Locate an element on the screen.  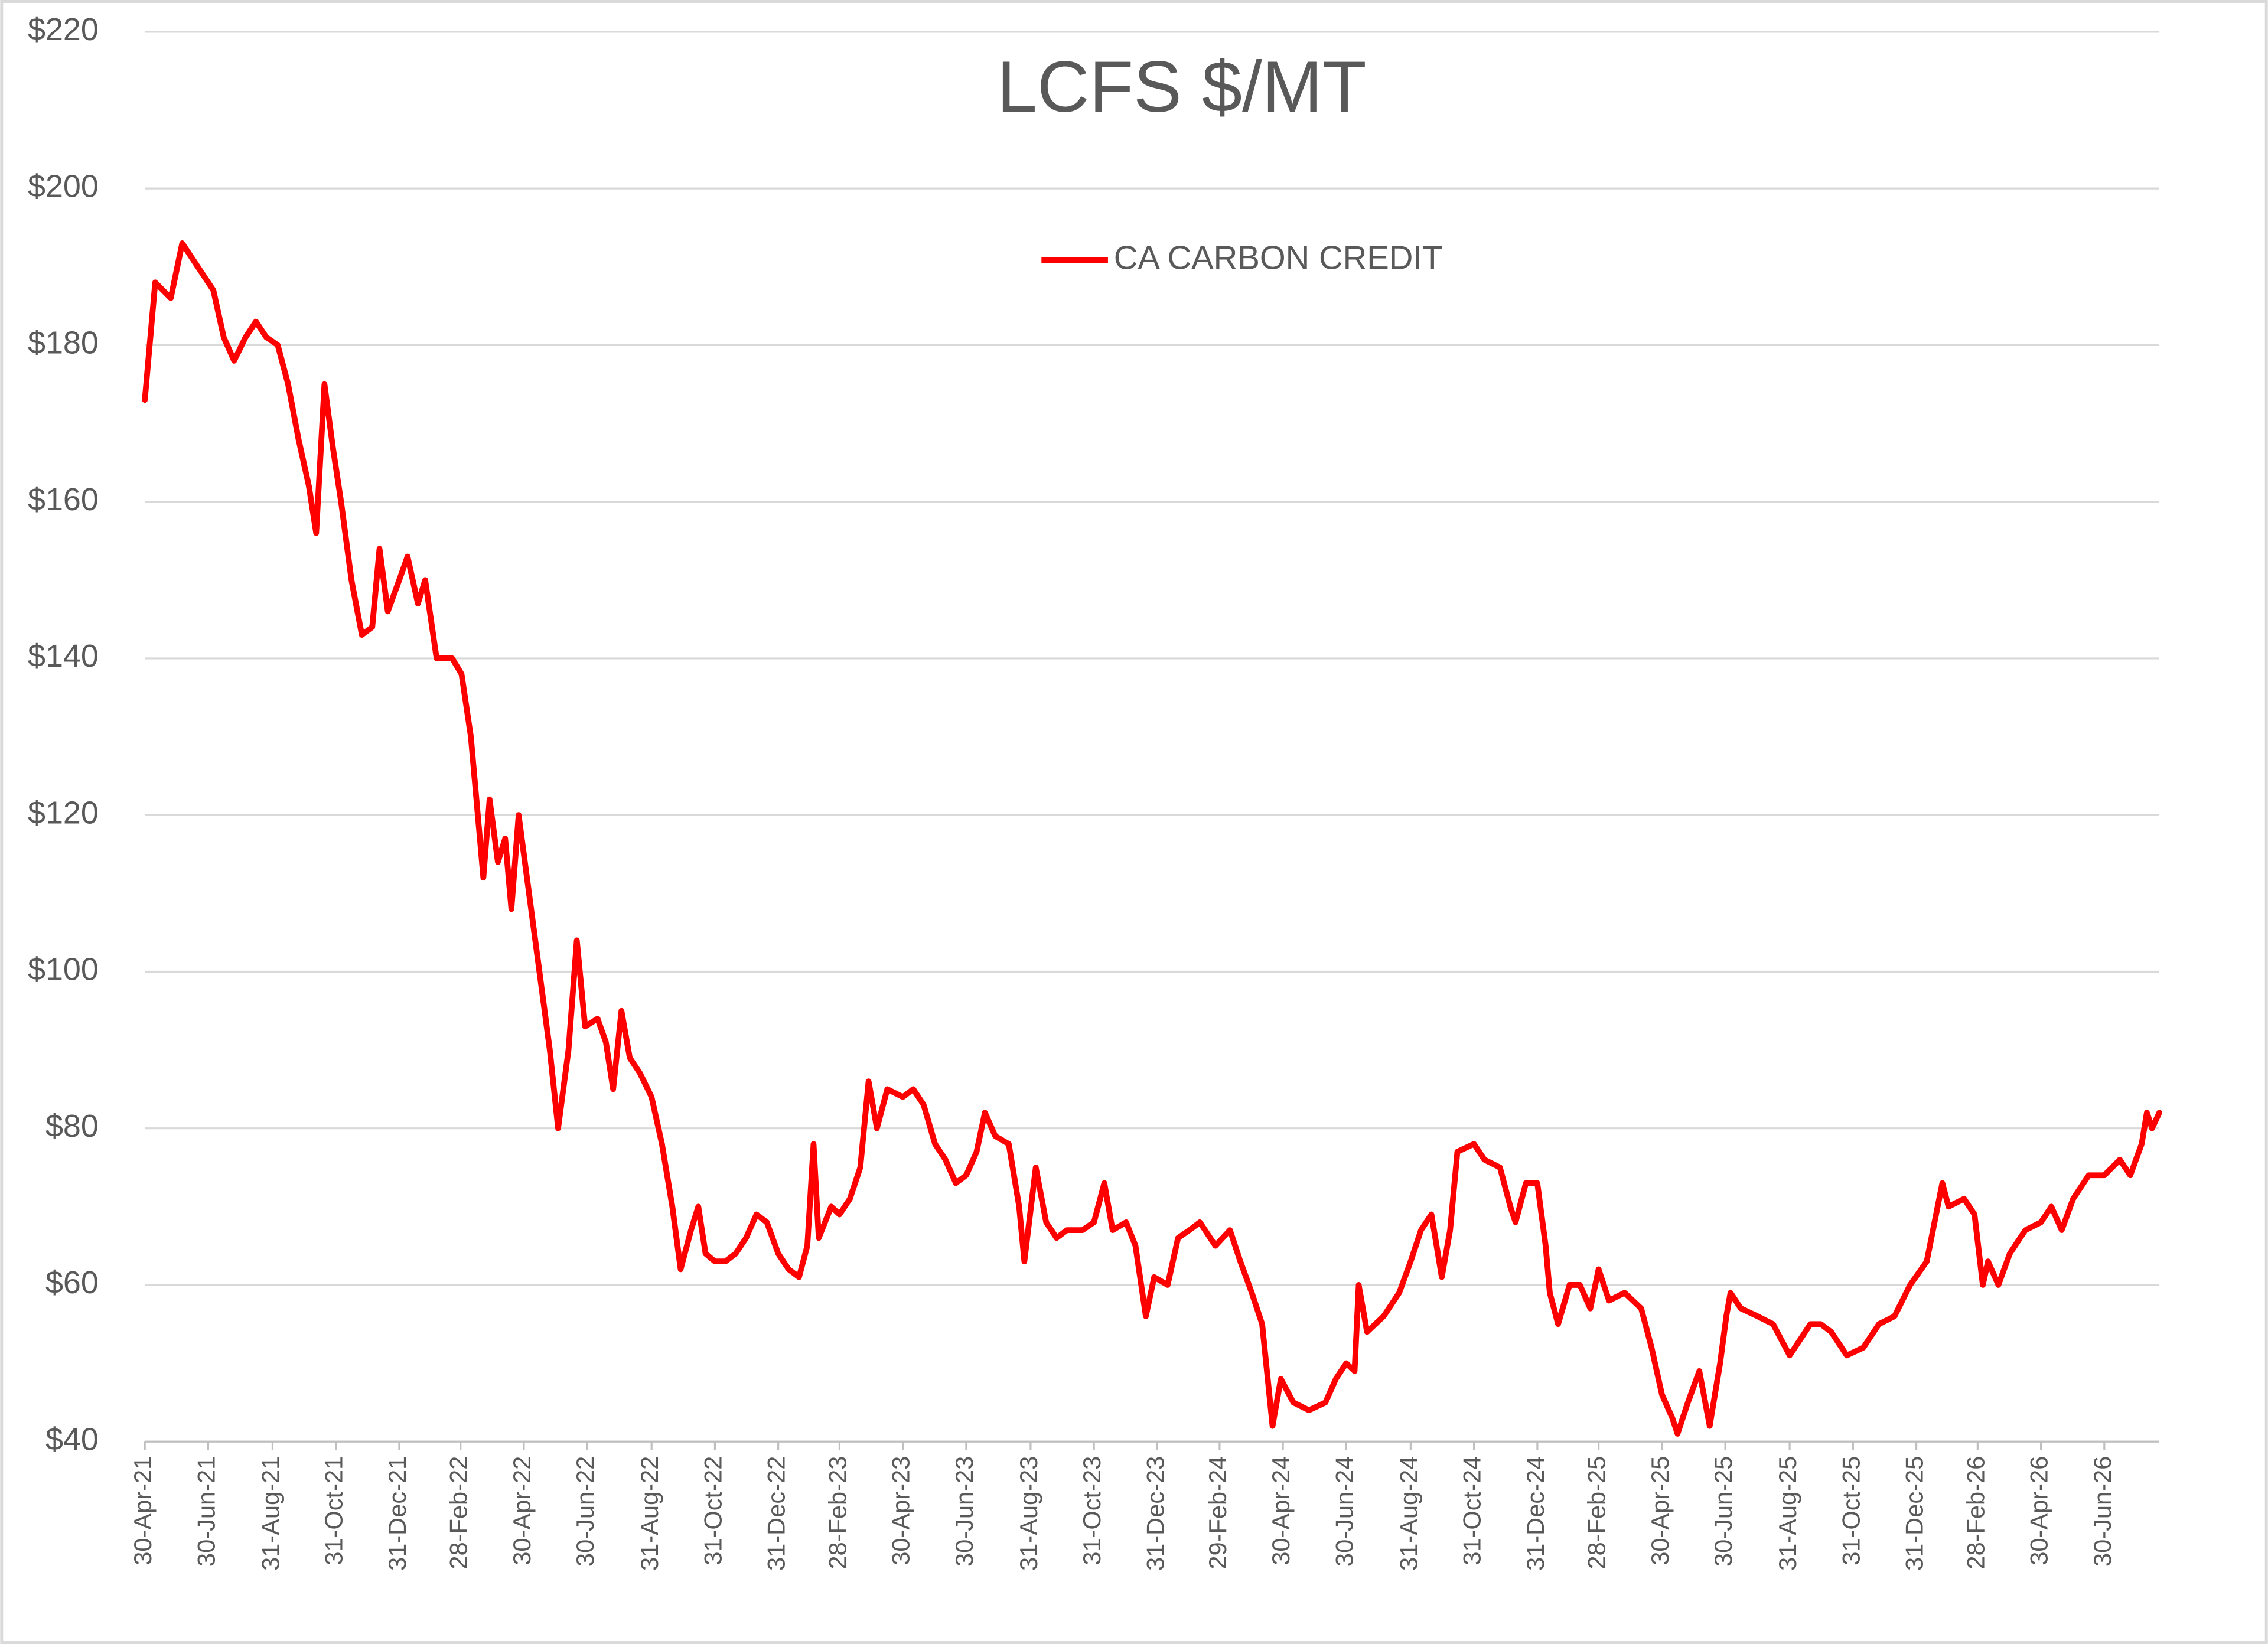
x-tick-label: 30-Jun-23 is located at coordinates (964, 1511).